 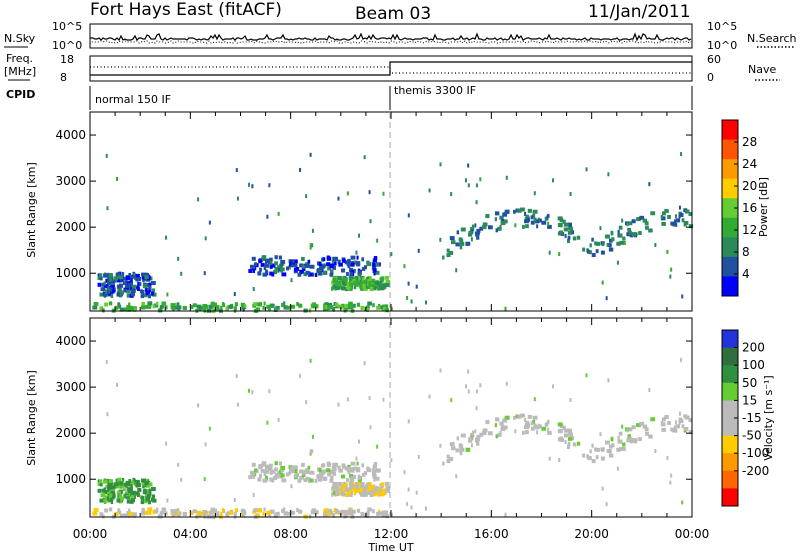 What do you see at coordinates (67, 26) in the screenshot?
I see `noise-tick-left-high: 10^5` at bounding box center [67, 26].